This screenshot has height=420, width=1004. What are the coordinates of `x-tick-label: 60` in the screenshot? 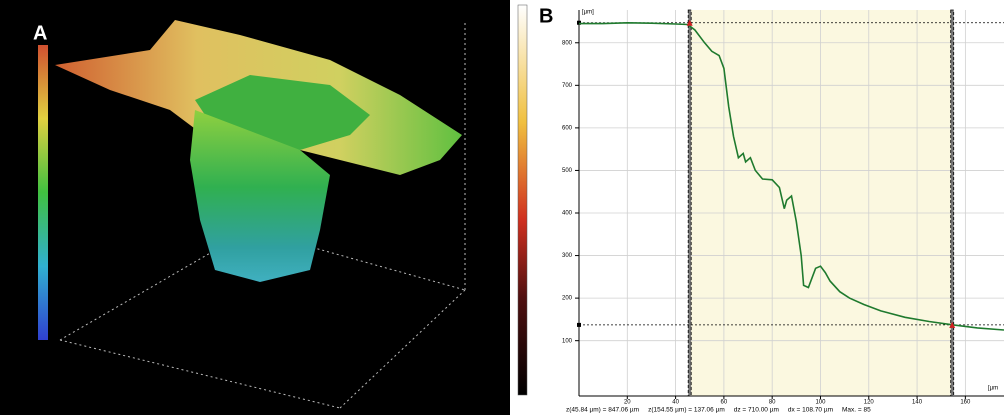 It's located at (724, 403).